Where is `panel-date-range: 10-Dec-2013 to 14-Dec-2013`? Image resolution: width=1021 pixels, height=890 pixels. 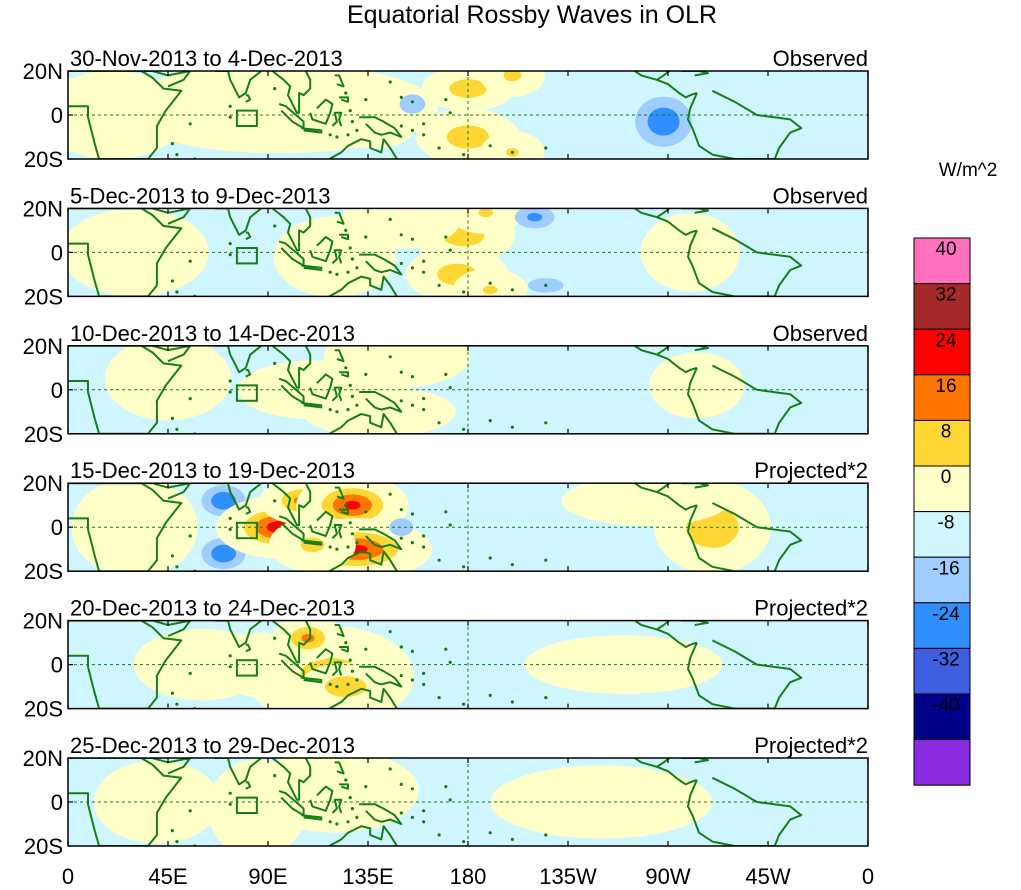
panel-date-range: 10-Dec-2013 to 14-Dec-2013 is located at coordinates (212, 333).